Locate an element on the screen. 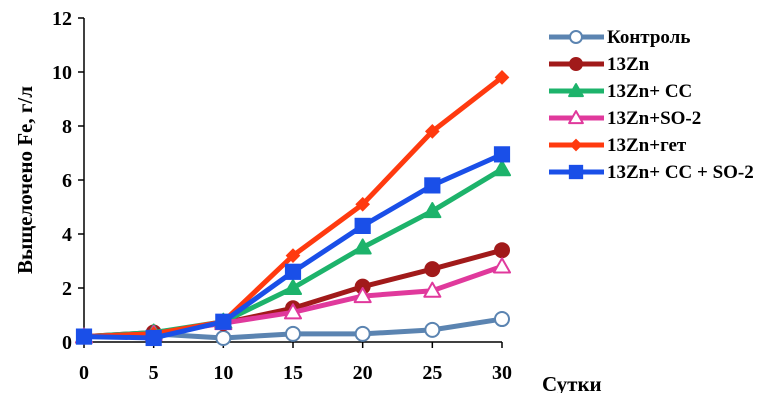 Image resolution: width=775 pixels, height=393 pixels. x-tick-label: 15 is located at coordinates (293, 373).